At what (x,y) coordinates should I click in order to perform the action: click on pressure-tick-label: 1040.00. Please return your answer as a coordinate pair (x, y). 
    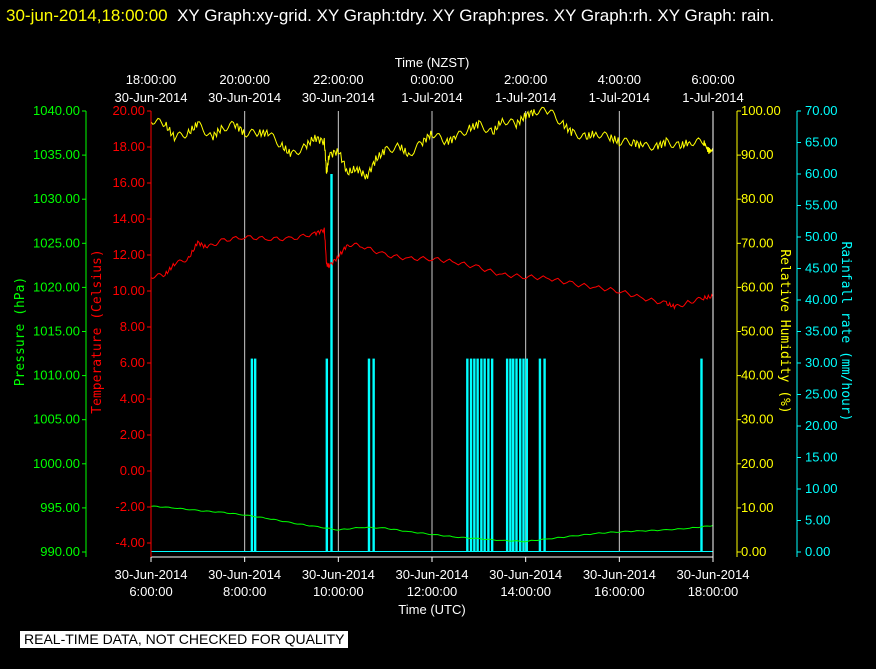
    Looking at the image, I should click on (56, 110).